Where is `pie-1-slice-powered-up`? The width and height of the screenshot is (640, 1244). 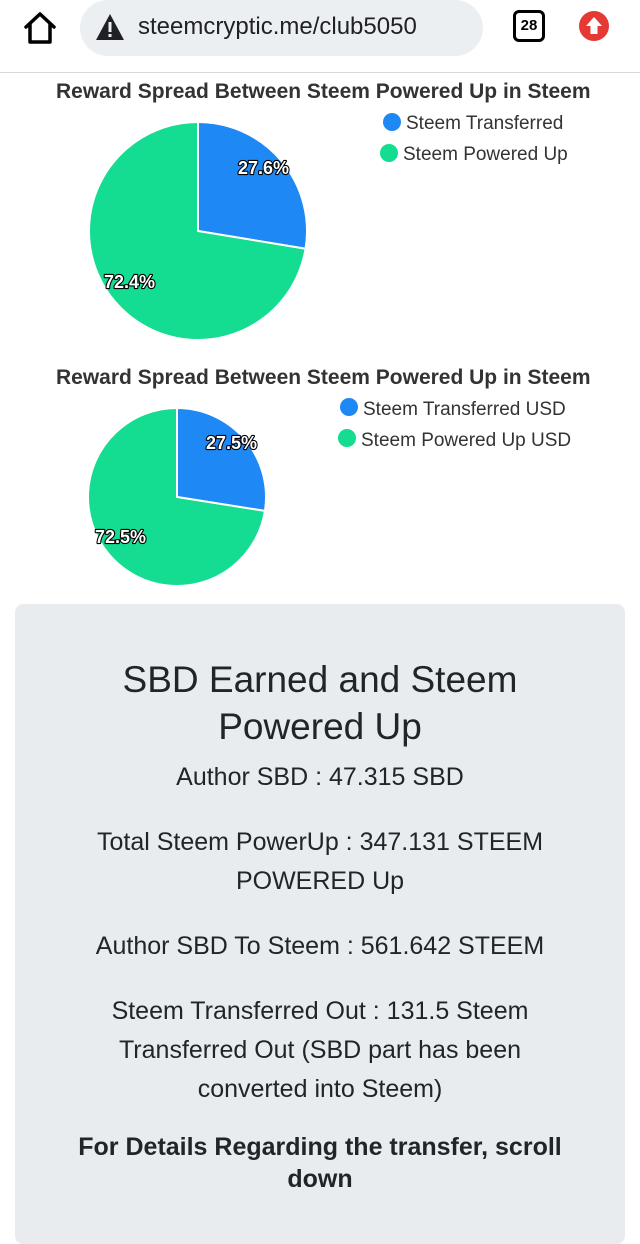
pie-1-slice-powered-up is located at coordinates (197, 230).